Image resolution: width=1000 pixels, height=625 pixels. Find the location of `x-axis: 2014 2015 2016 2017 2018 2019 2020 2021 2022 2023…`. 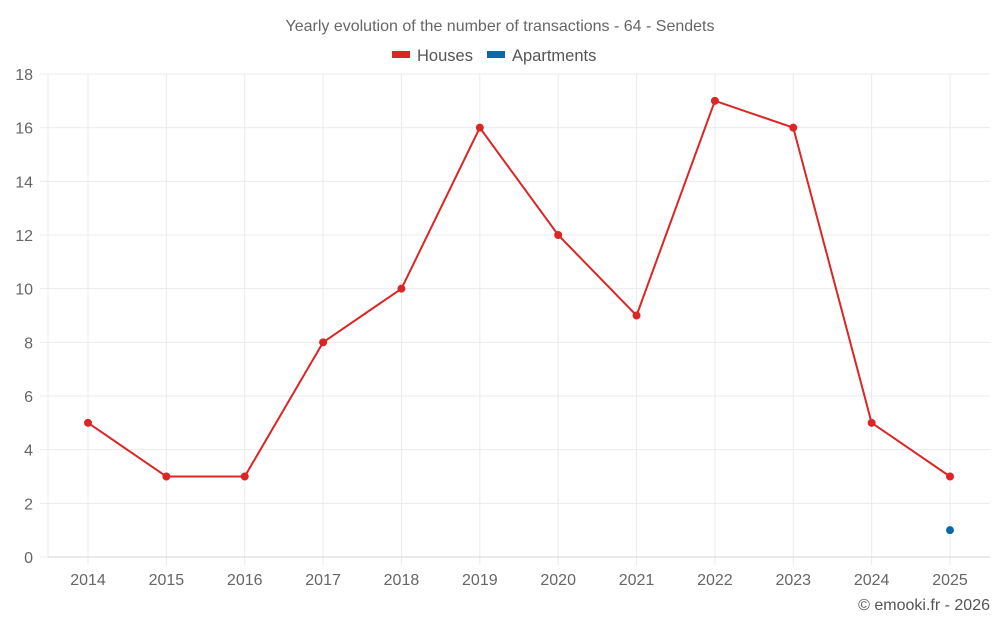

x-axis: 2014 2015 2016 2017 2018 2019 2020 2021 2022 2023… is located at coordinates (519, 572).